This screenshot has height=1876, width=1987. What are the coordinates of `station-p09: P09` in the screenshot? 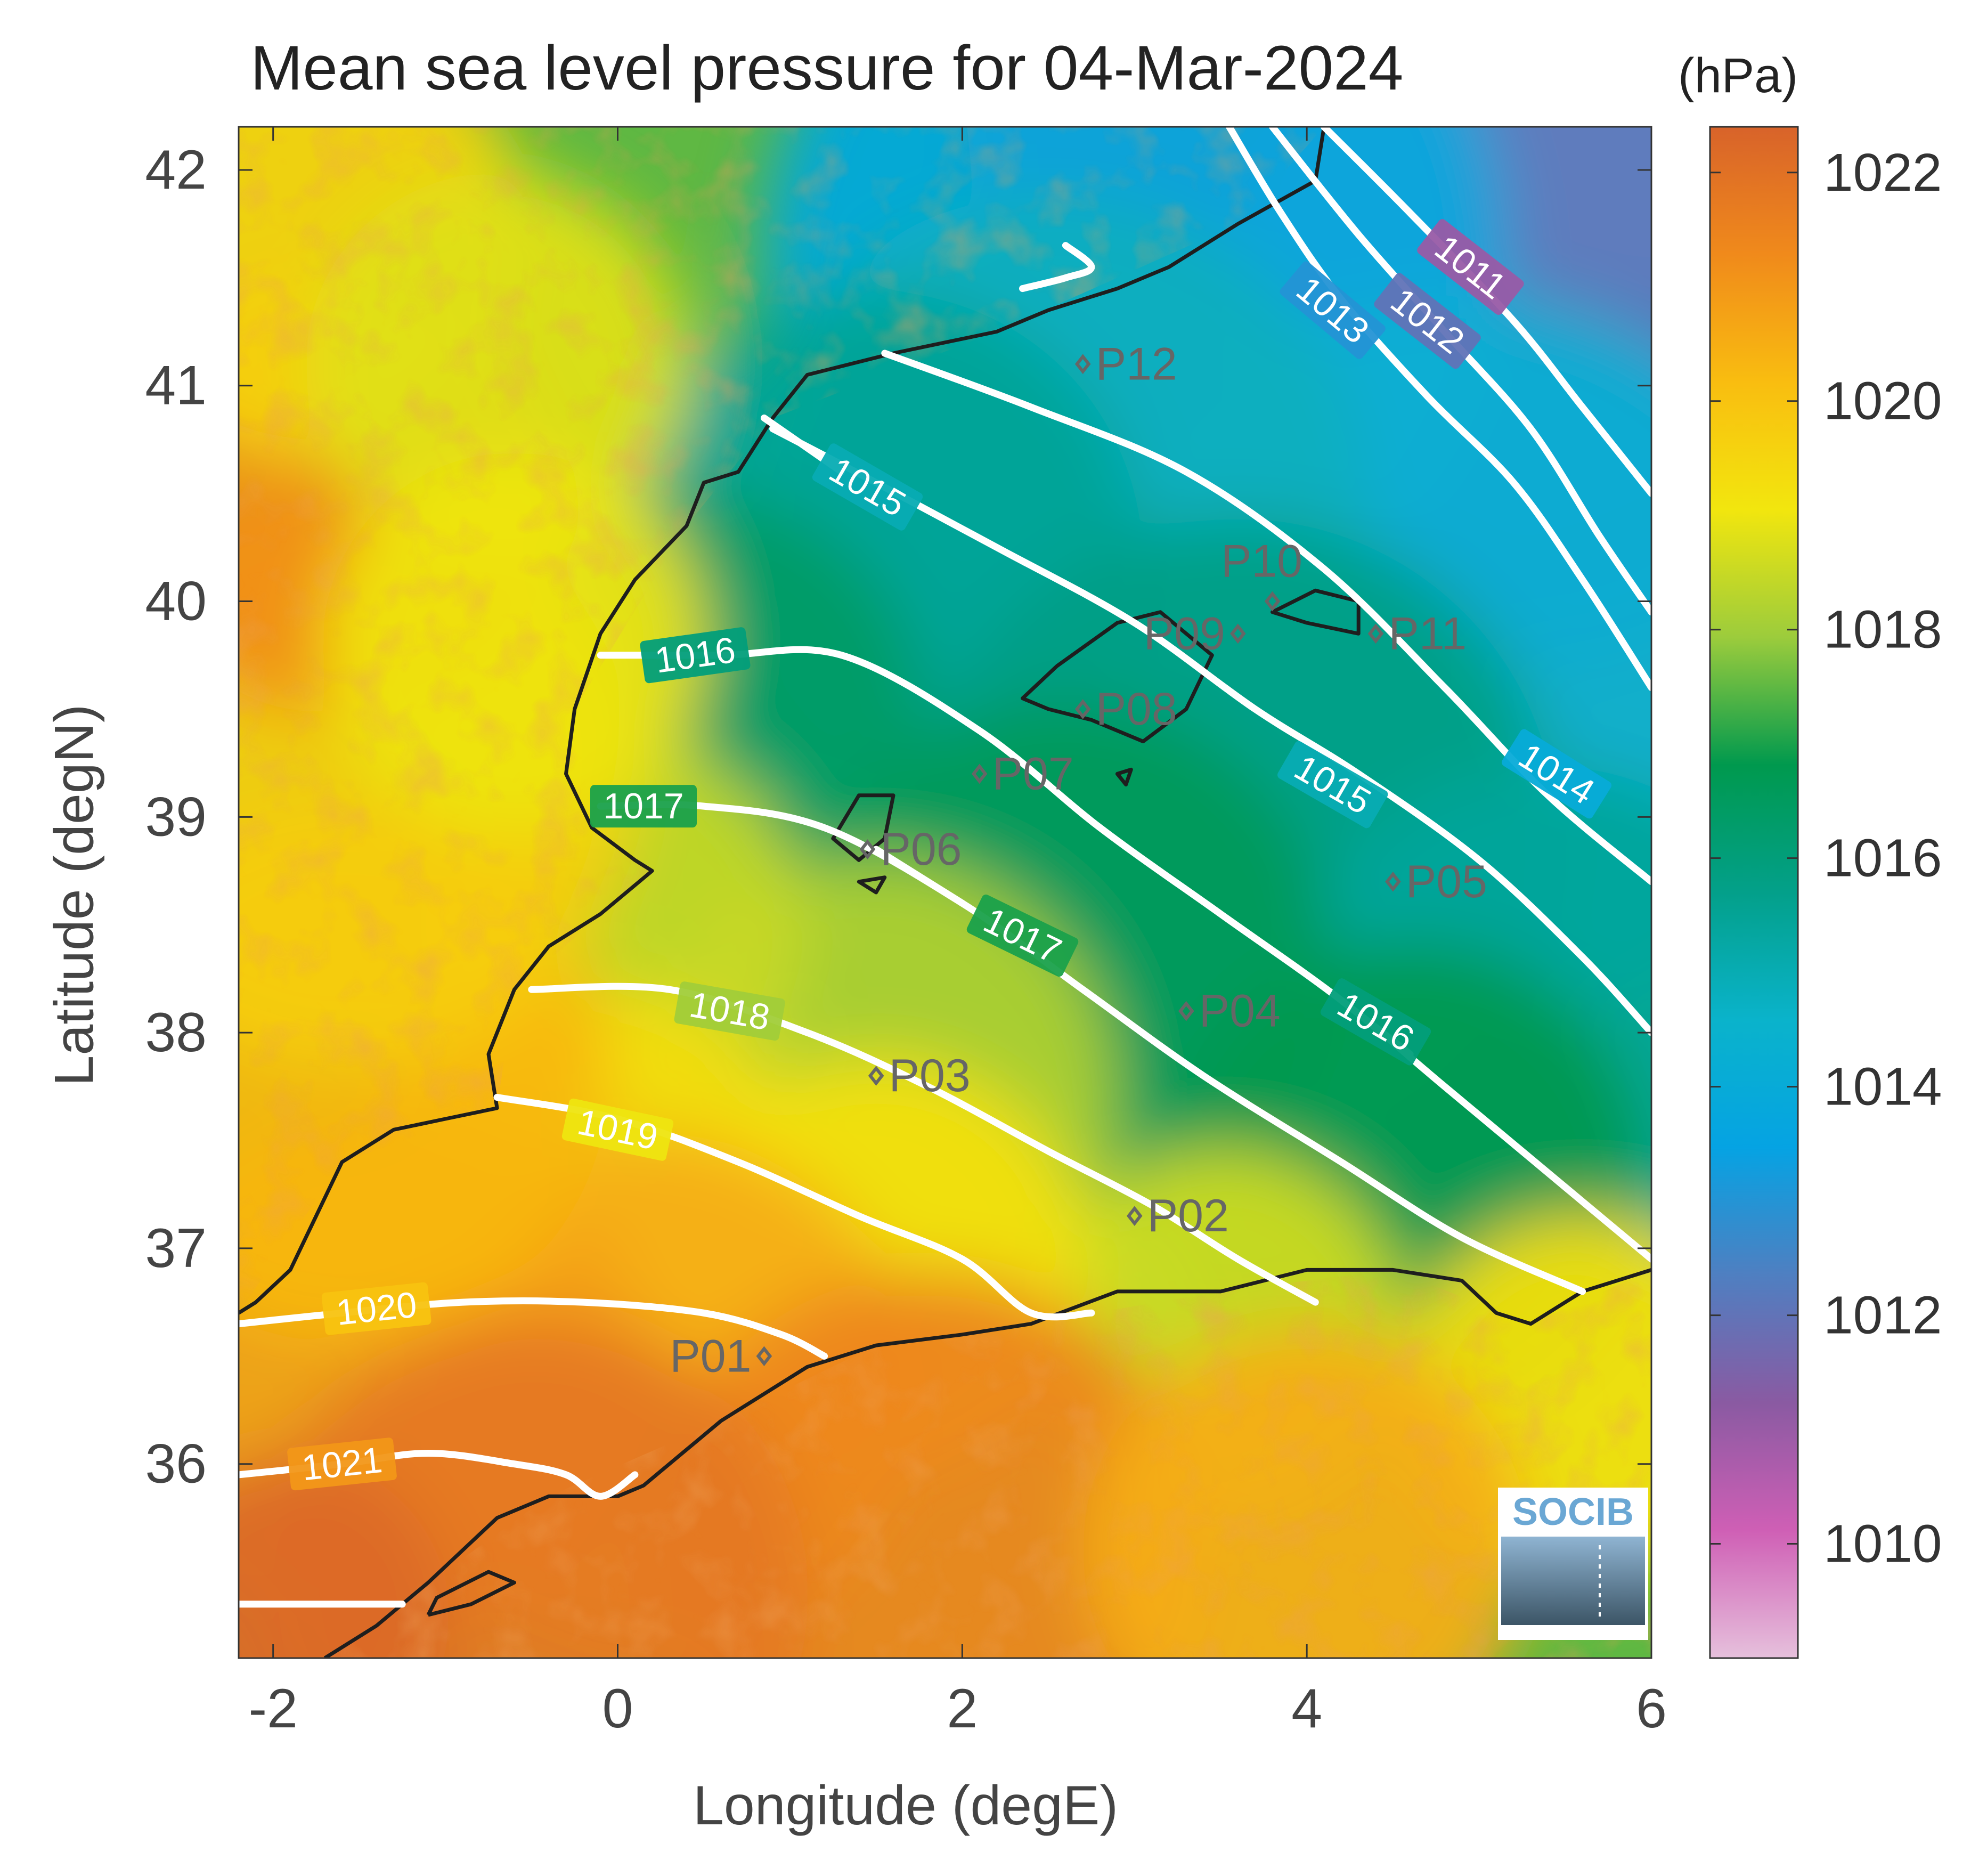 It's located at (1195, 633).